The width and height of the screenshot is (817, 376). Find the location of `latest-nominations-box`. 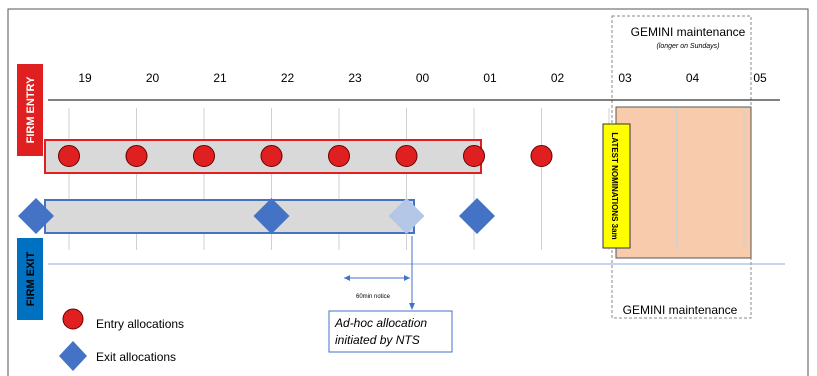

latest-nominations-box is located at coordinates (616, 186).